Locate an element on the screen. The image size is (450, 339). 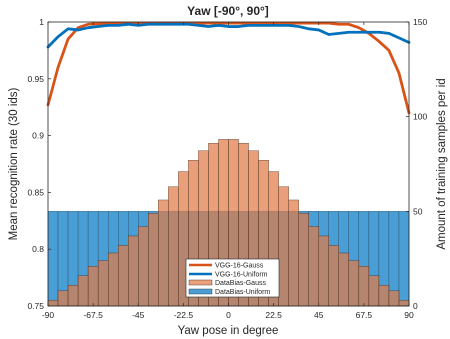
x-tick-label: -67.5 is located at coordinates (93, 315).